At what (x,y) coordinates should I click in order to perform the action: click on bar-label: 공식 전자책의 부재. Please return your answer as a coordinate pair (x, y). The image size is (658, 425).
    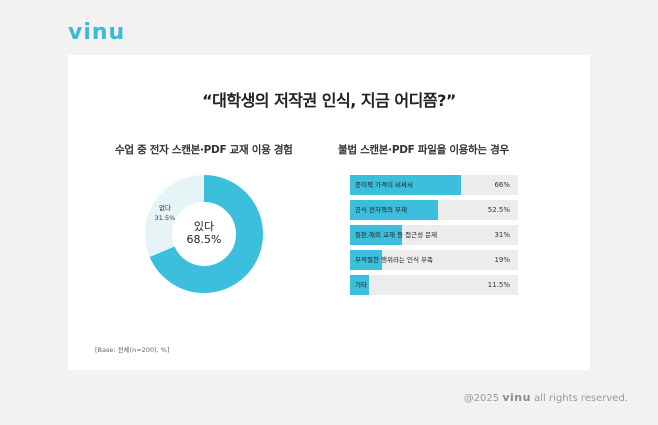
    Looking at the image, I should click on (381, 210).